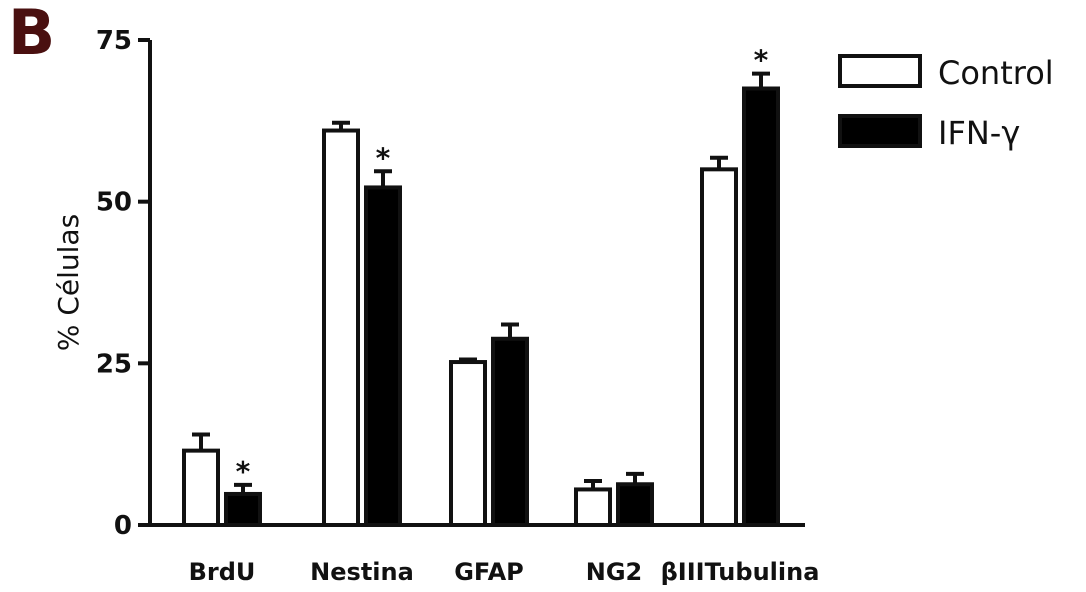 This screenshot has width=1086, height=592. What do you see at coordinates (979, 133) in the screenshot?
I see `legend-label: IFN-γ` at bounding box center [979, 133].